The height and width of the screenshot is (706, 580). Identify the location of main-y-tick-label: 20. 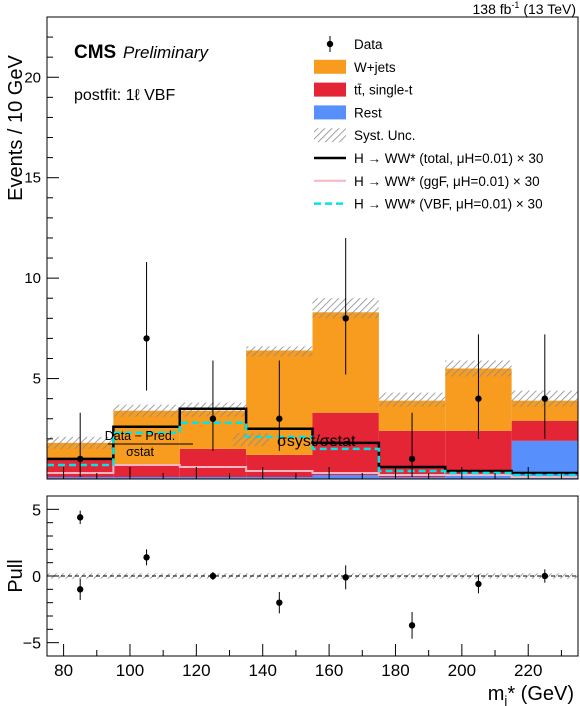
(32, 77).